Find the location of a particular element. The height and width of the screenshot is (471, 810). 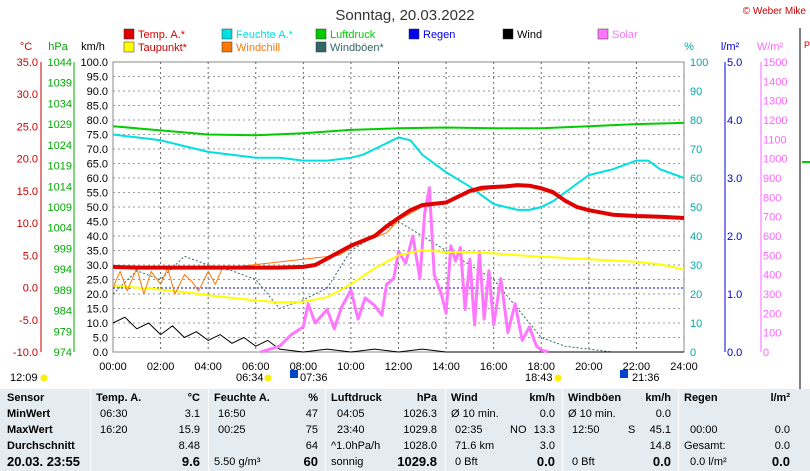

hdr-gust-unit: km/h is located at coordinates (658, 398).